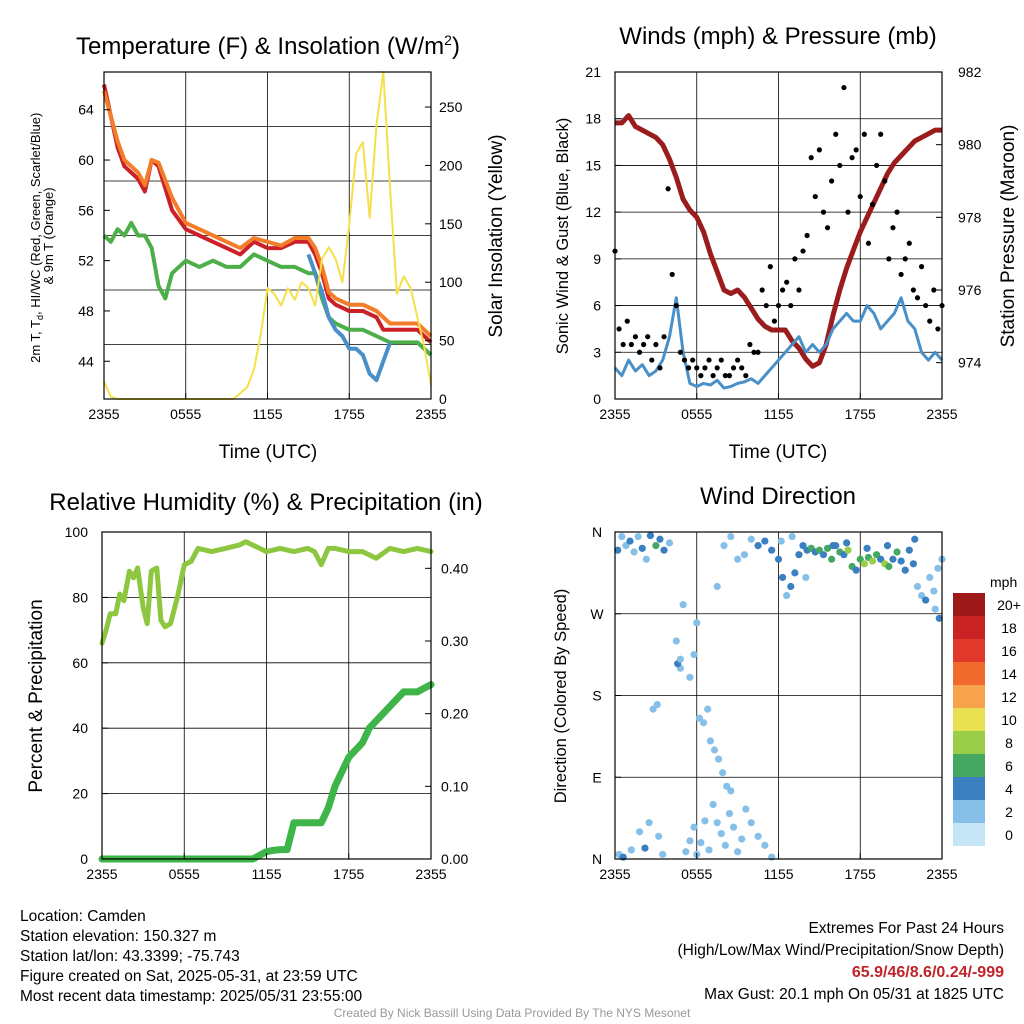 The width and height of the screenshot is (1024, 1024). What do you see at coordinates (1009, 605) in the screenshot?
I see `colorbar-label: 20+` at bounding box center [1009, 605].